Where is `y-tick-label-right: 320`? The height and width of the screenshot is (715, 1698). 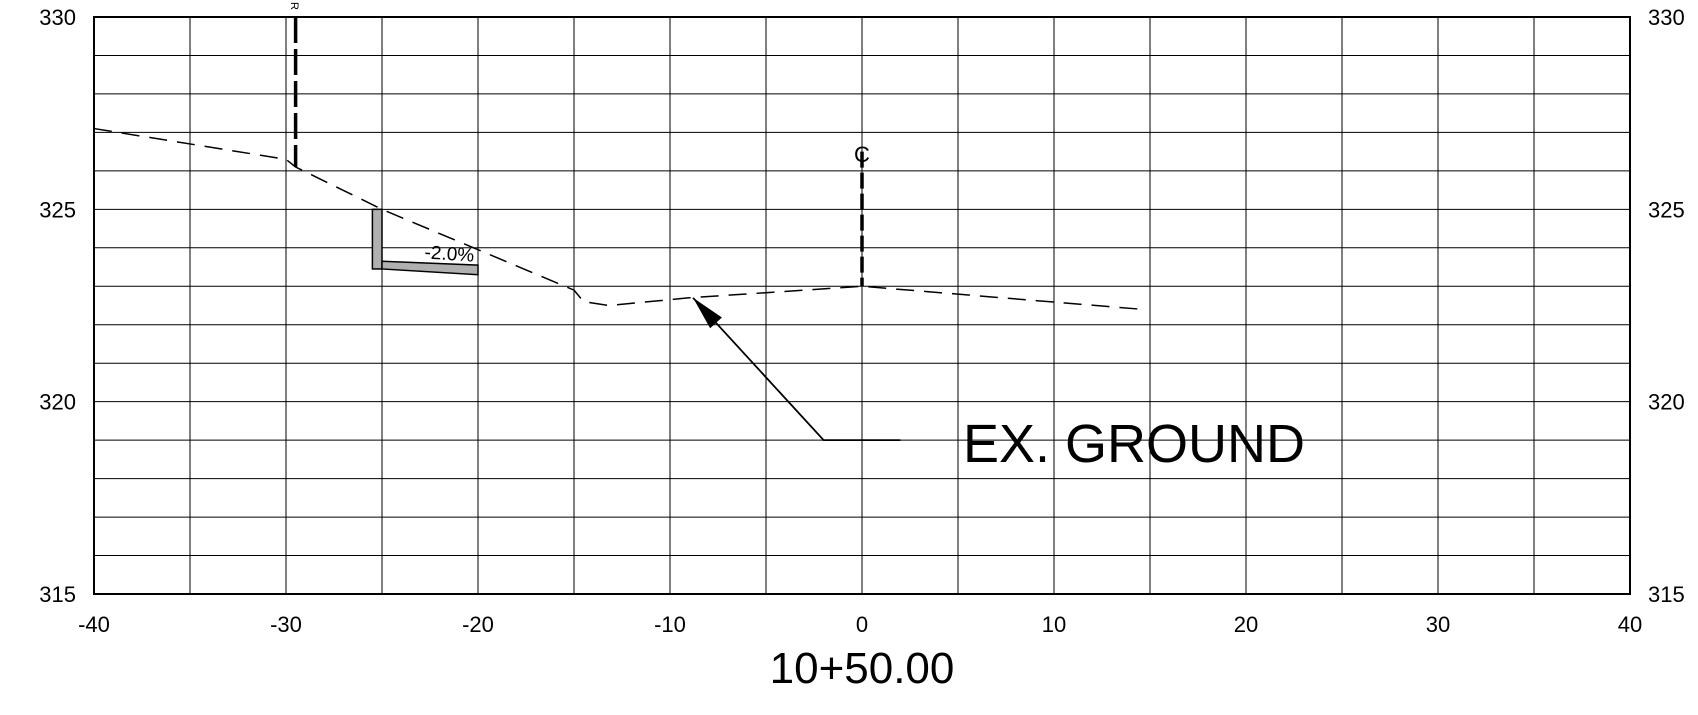
y-tick-label-right: 320 is located at coordinates (1666, 402).